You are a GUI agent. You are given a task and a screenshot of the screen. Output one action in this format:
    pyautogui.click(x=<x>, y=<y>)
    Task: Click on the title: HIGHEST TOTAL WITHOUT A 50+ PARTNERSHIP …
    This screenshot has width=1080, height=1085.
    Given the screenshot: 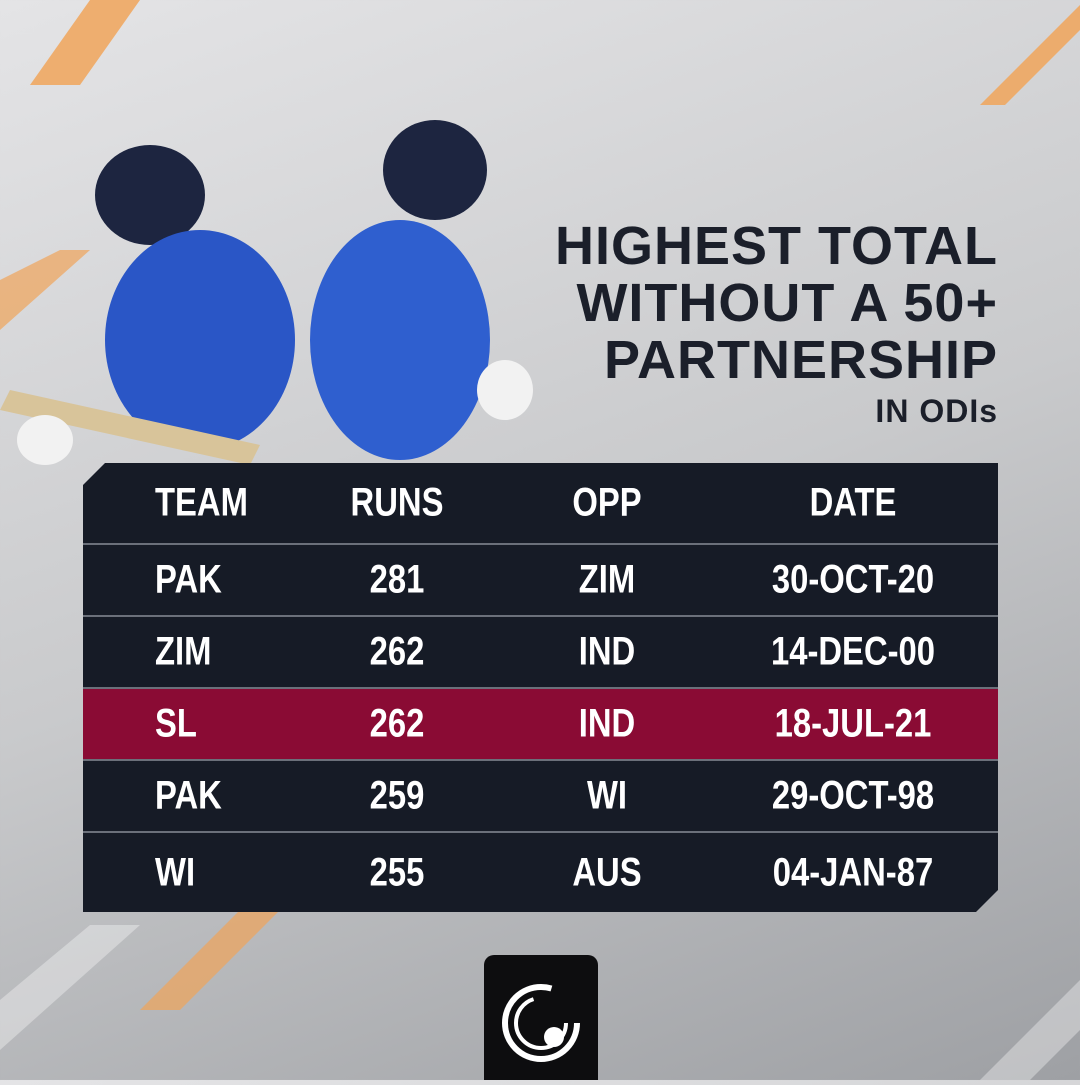 What is the action you would take?
    pyautogui.click(x=776, y=325)
    